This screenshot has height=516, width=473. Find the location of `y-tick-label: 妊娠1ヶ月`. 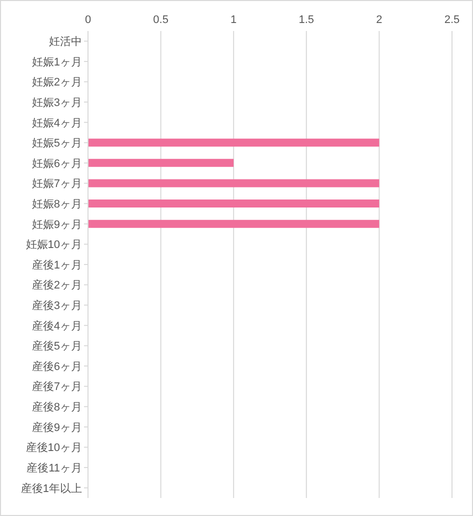

y-tick-label: 妊娠1ヶ月 is located at coordinates (57, 62).